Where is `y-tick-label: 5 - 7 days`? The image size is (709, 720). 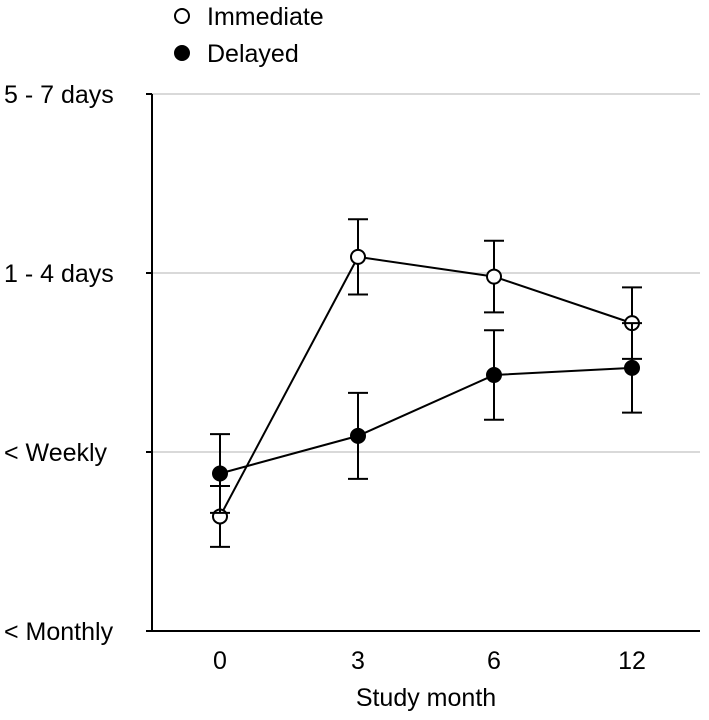 y-tick-label: 5 - 7 days is located at coordinates (59, 95).